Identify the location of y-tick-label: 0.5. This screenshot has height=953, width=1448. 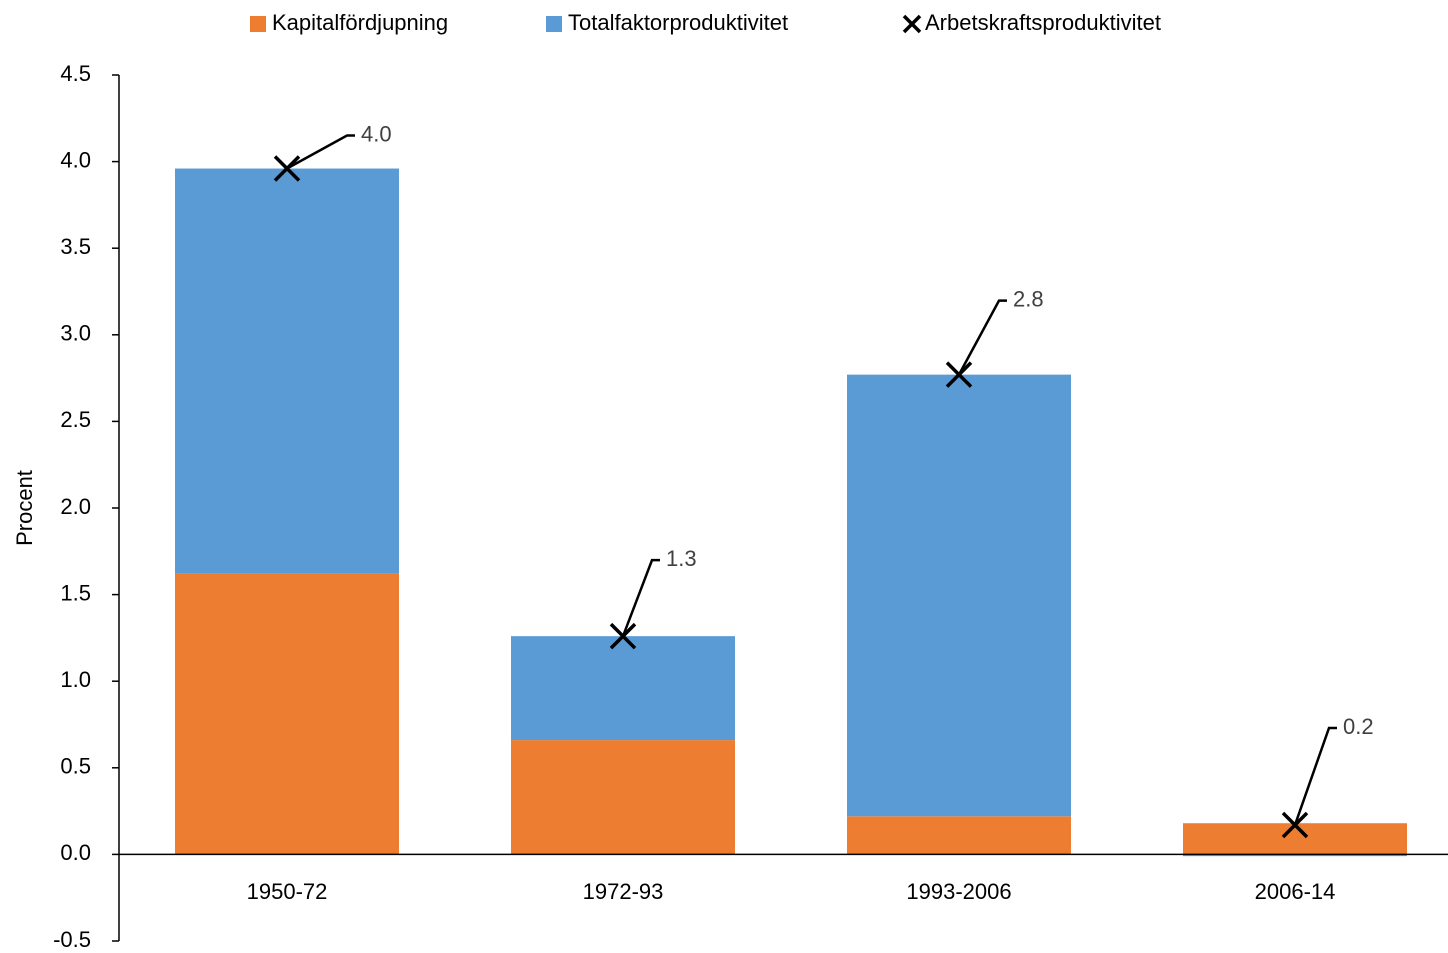
(75, 766).